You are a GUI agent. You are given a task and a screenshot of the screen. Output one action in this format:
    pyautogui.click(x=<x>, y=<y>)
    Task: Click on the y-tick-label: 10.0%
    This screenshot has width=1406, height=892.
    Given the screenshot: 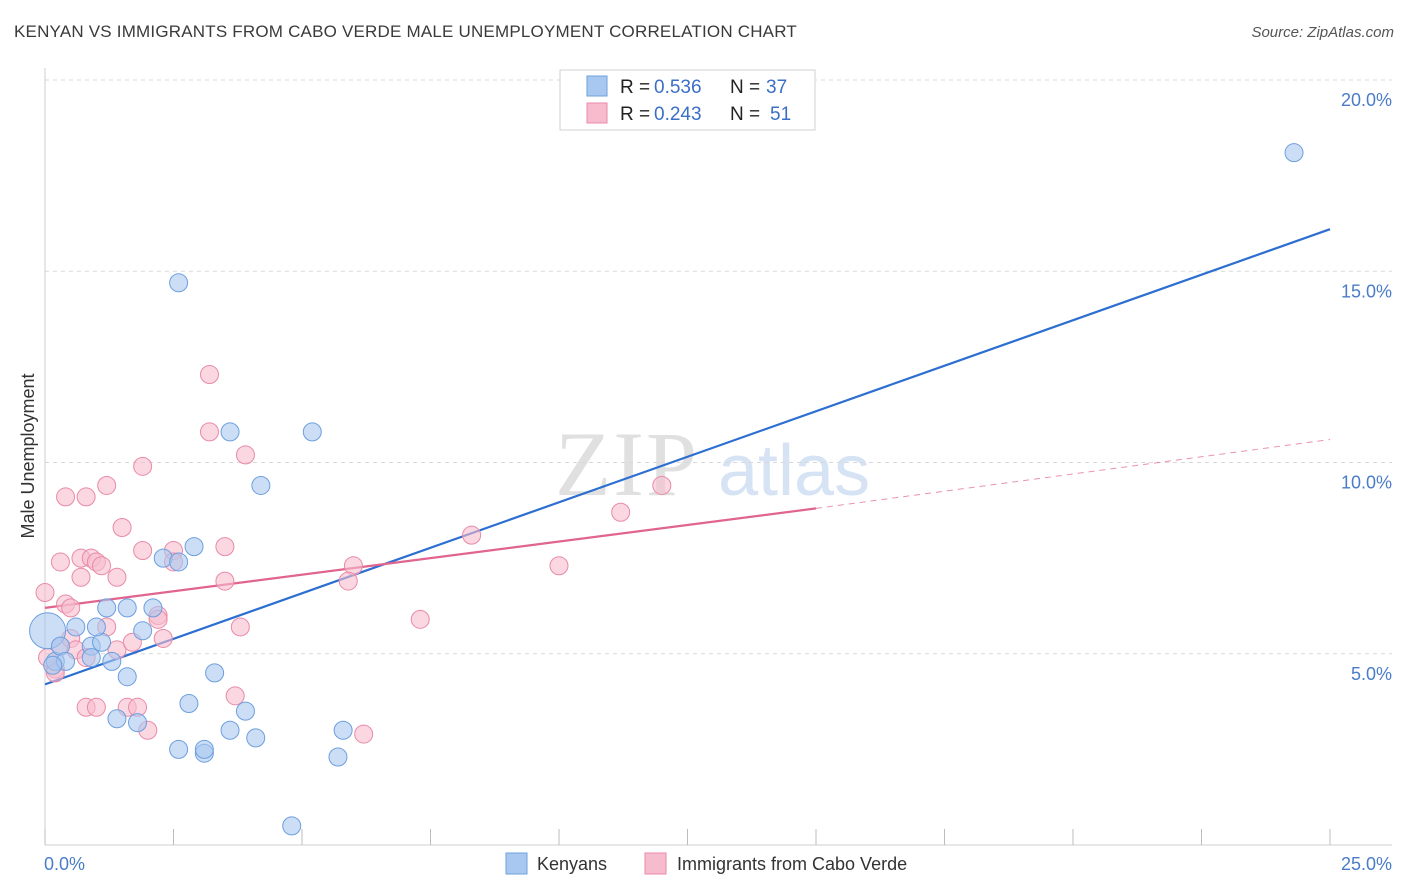 What is the action you would take?
    pyautogui.click(x=1366, y=483)
    